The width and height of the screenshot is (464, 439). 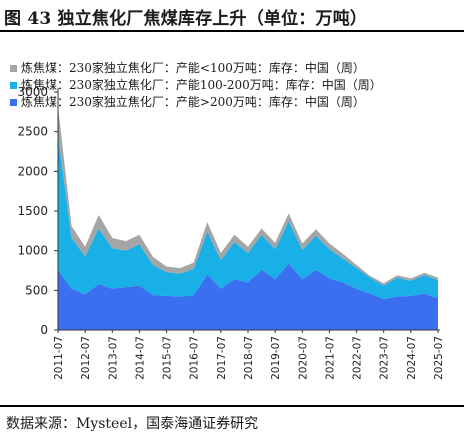 I want to click on source-note: 数据来源：Mysteel，国泰海通证券研究, so click(x=132, y=424).